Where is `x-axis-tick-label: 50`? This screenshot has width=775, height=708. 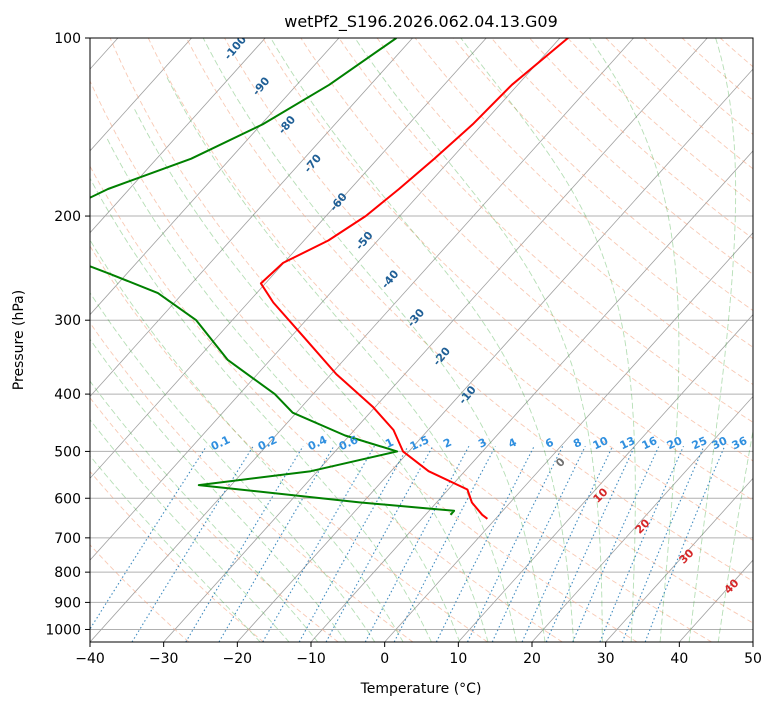
x-axis-tick-label: 50 is located at coordinates (753, 659).